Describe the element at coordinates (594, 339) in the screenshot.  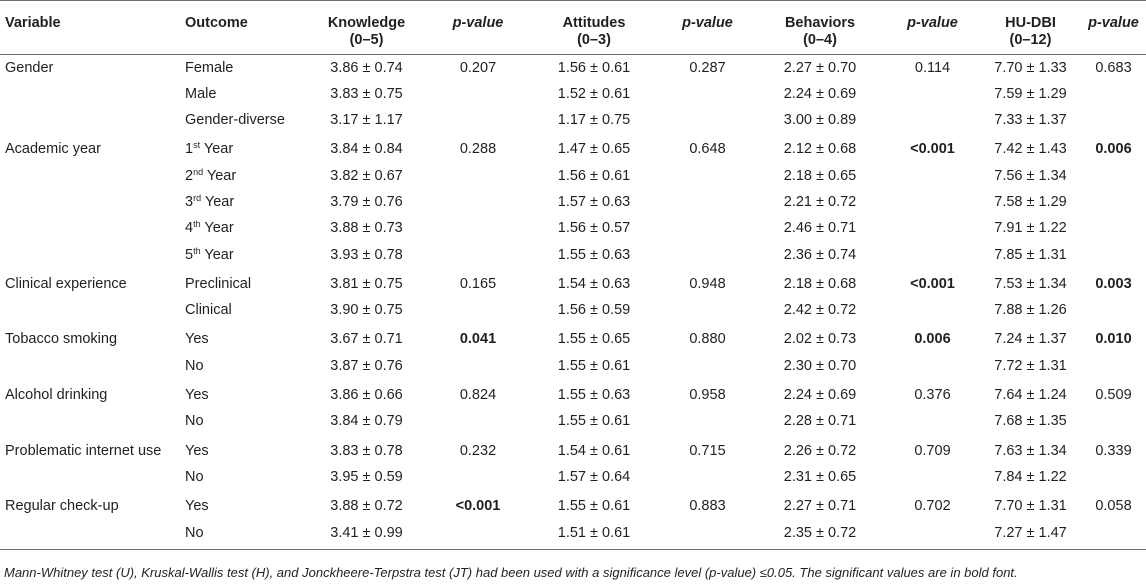
I see `cell-attitudes: 1.55 ± 0.65` at that location.